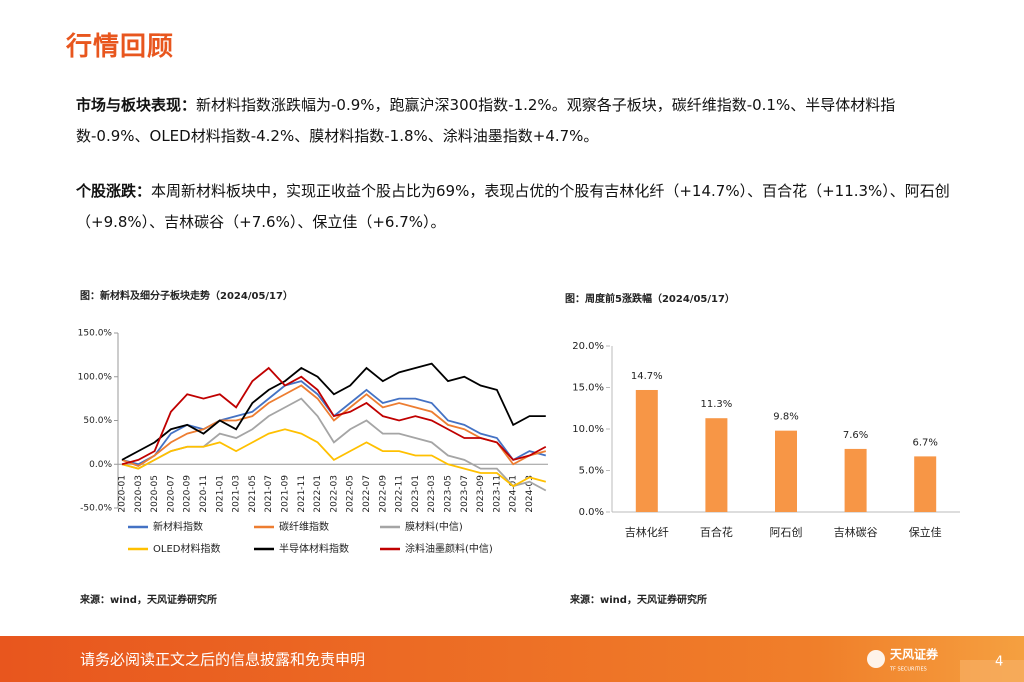 This screenshot has width=1024, height=682. Describe the element at coordinates (588, 388) in the screenshot. I see `y-tick-label: 15.0%` at that location.